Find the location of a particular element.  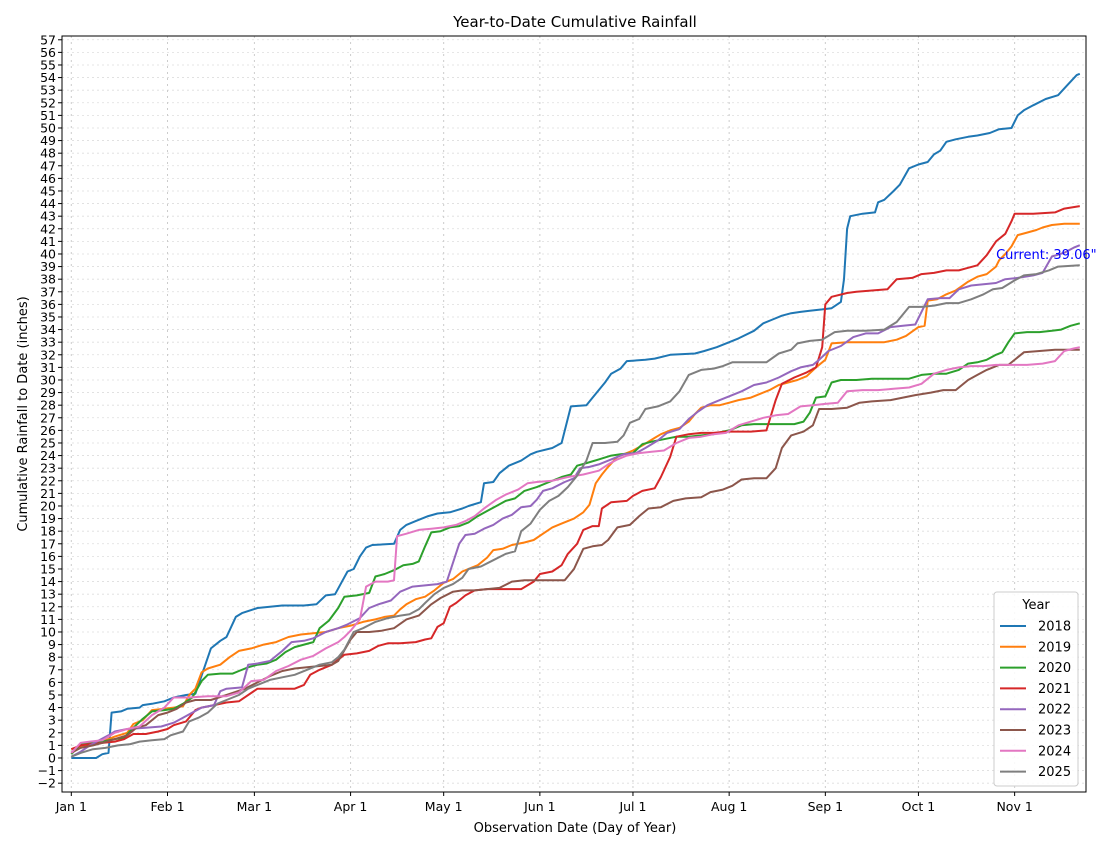

y-tick-label: 38 is located at coordinates (48, 279).